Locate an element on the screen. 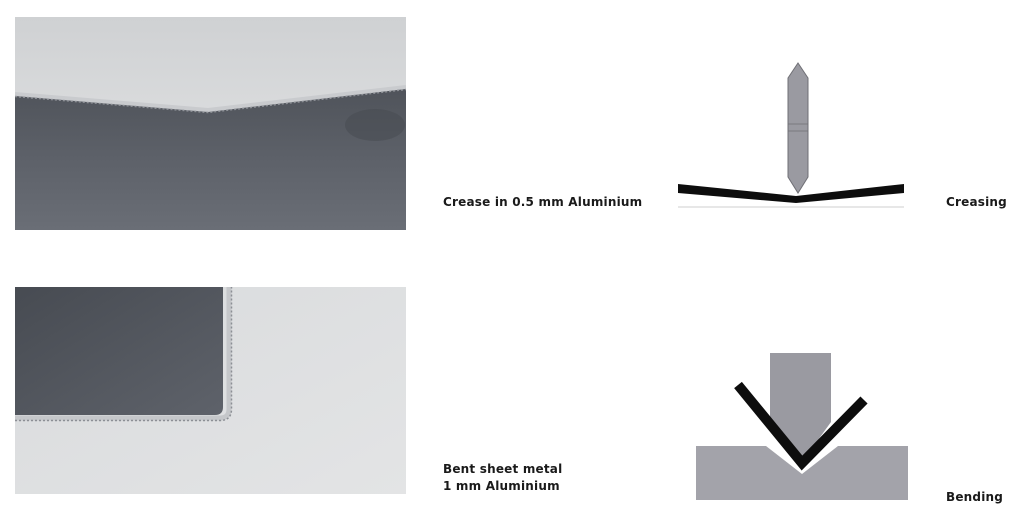  bent-sheet-shape is located at coordinates (801, 426).